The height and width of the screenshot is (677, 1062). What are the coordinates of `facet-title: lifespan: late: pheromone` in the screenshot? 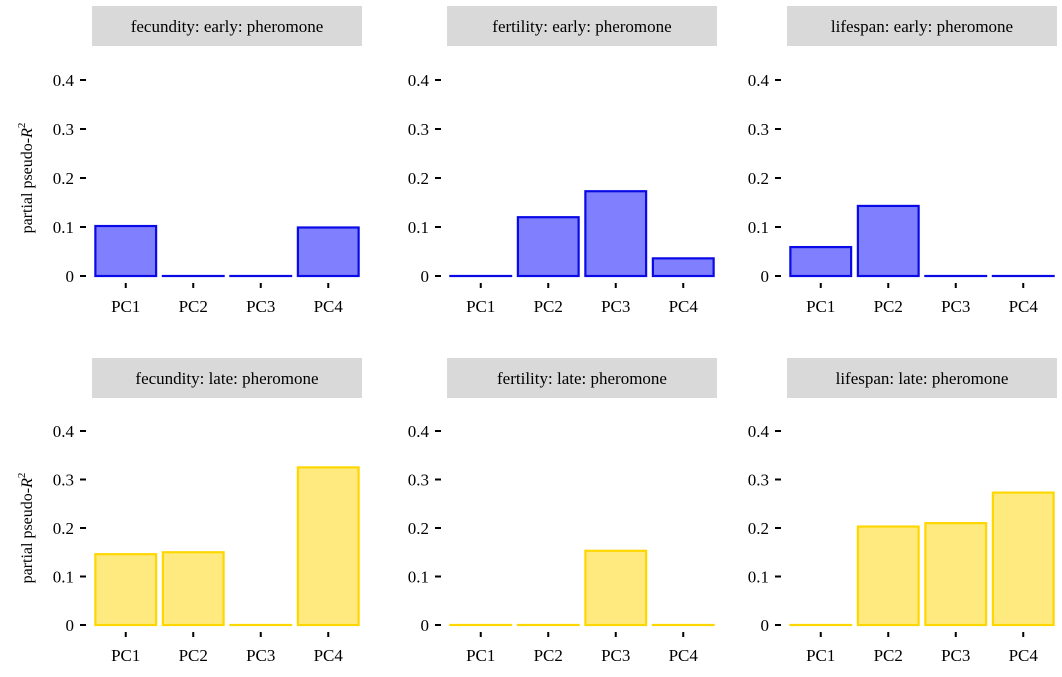 It's located at (922, 378).